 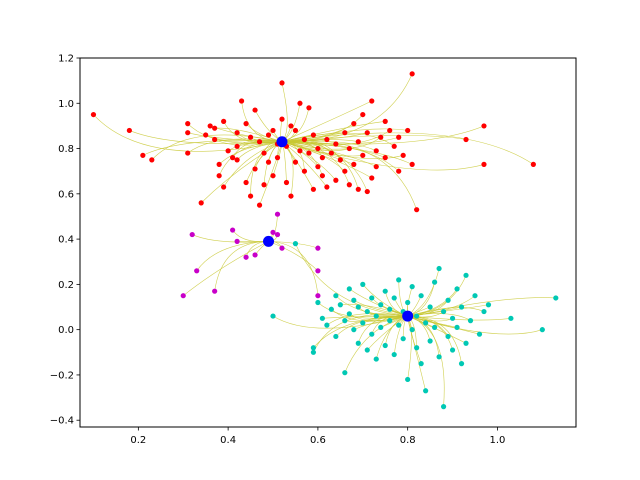 I want to click on y-tick-label-4: 0.4, so click(x=66, y=240).